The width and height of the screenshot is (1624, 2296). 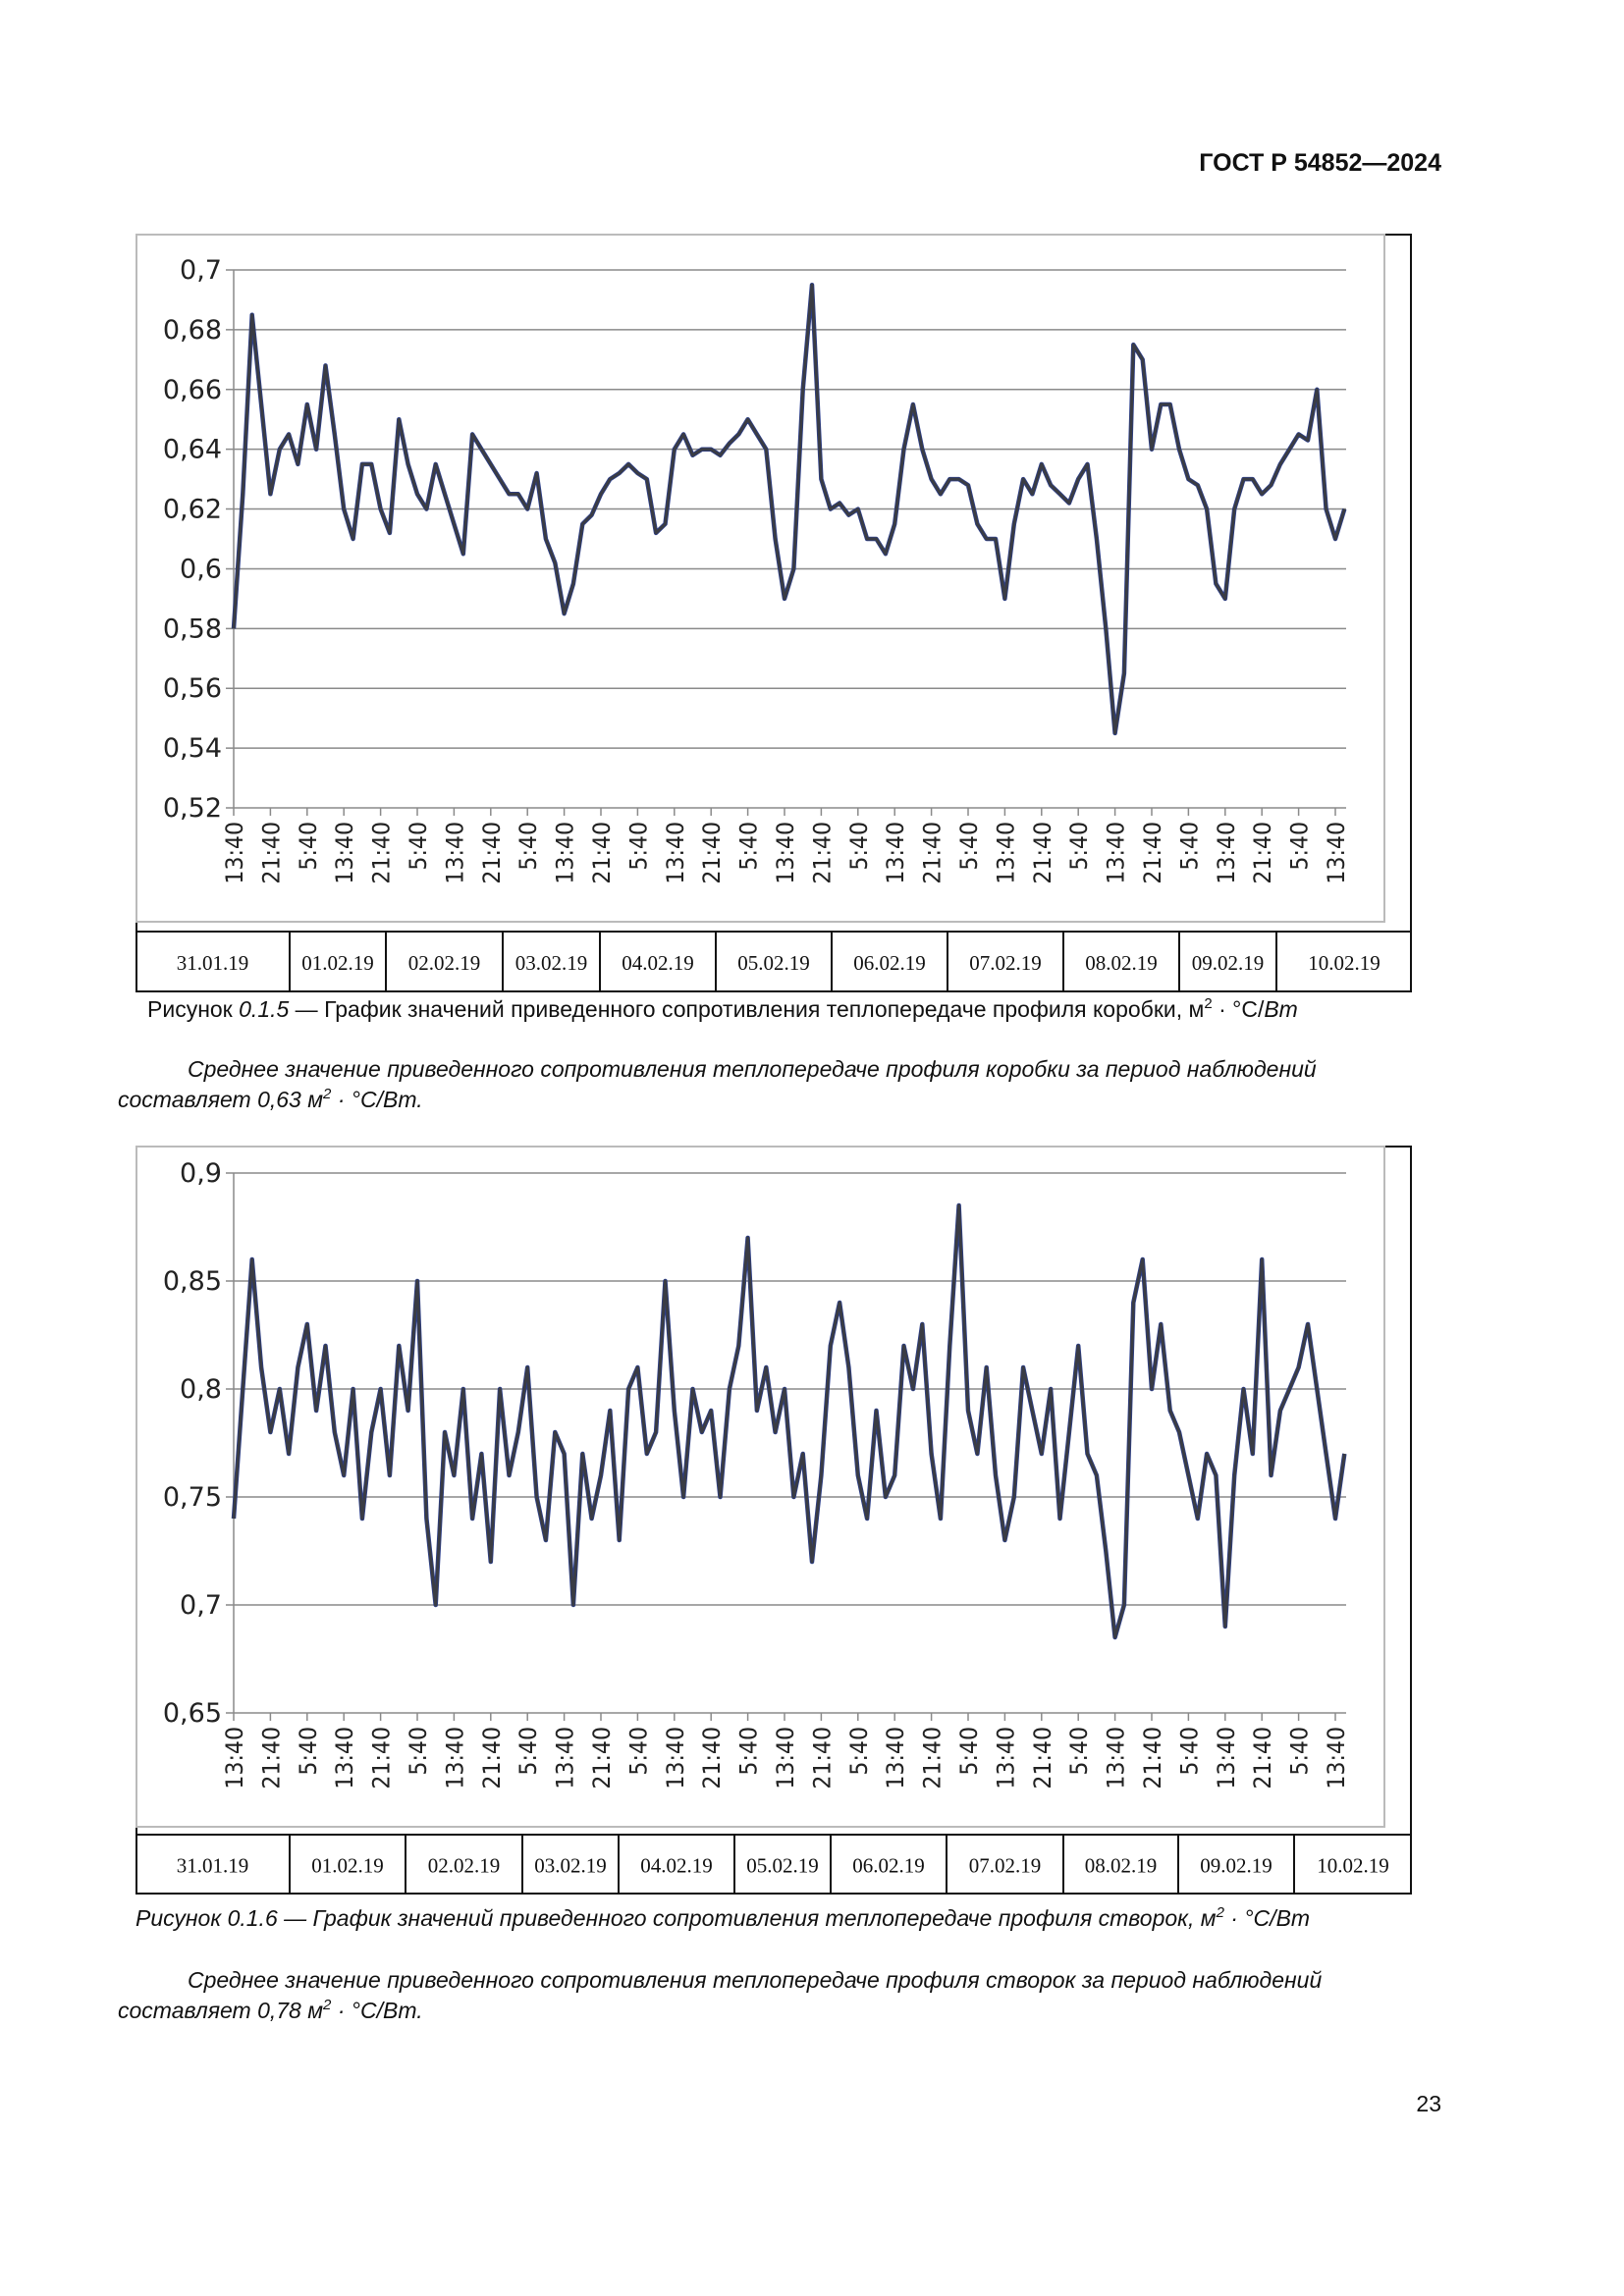 I want to click on document-code: ГОСТ Р 54852—2024, so click(x=1320, y=163).